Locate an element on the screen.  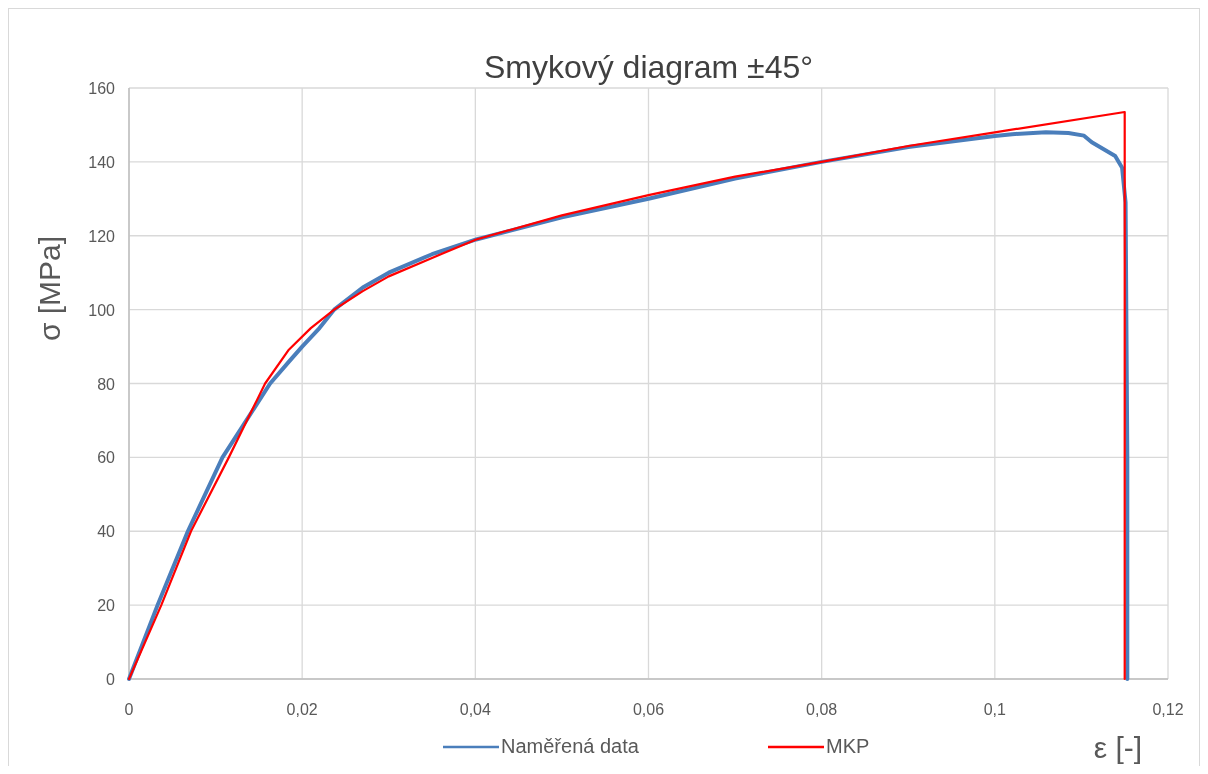
x-tick-label: 0,04 is located at coordinates (475, 709).